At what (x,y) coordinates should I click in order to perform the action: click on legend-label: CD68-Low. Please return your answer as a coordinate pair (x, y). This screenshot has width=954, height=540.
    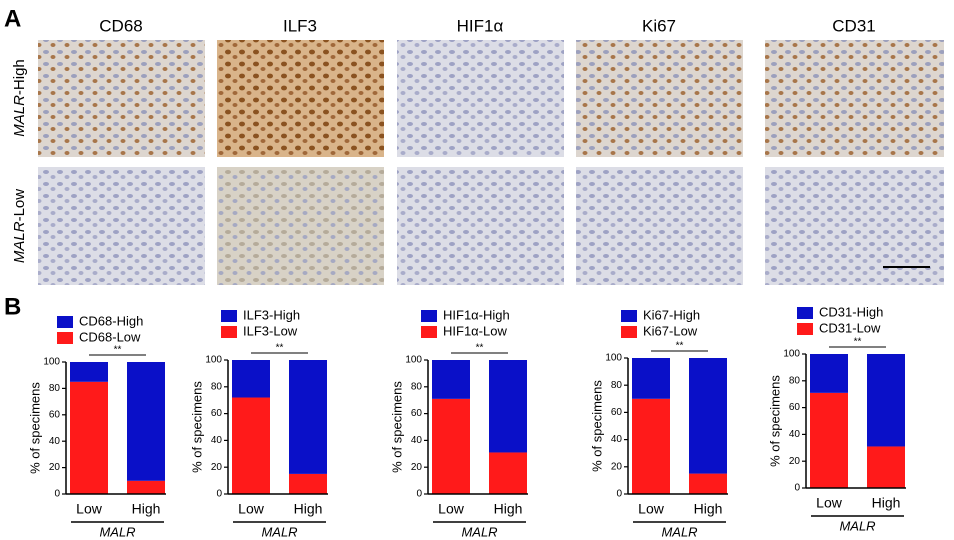
    Looking at the image, I should click on (110, 336).